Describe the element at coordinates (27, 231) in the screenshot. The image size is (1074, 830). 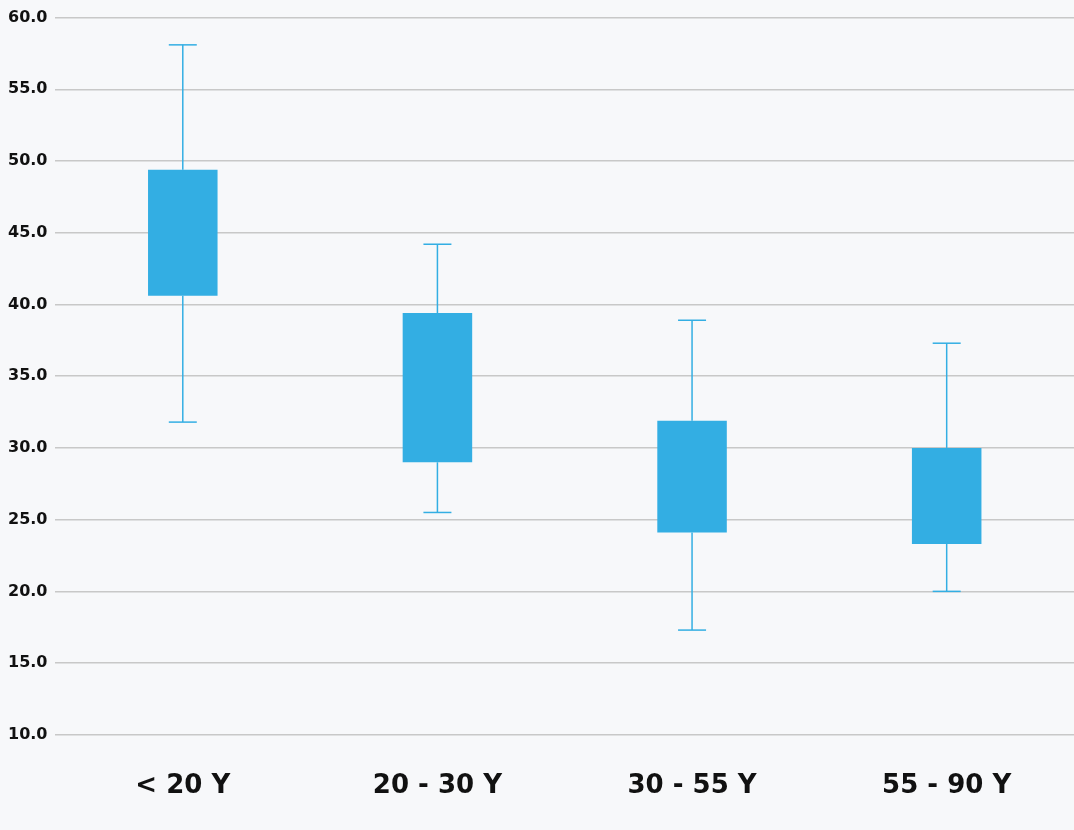
I see `y-tick-label: 45.0` at that location.